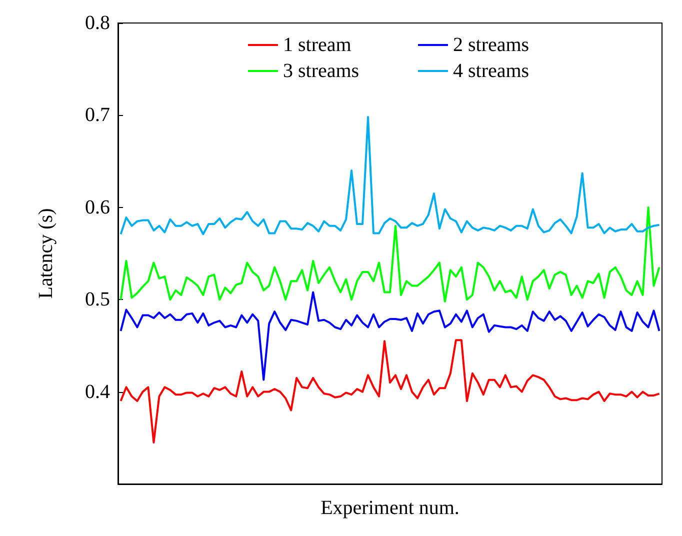 The width and height of the screenshot is (682, 536). What do you see at coordinates (317, 45) in the screenshot?
I see `legend-label: 1 stream` at bounding box center [317, 45].